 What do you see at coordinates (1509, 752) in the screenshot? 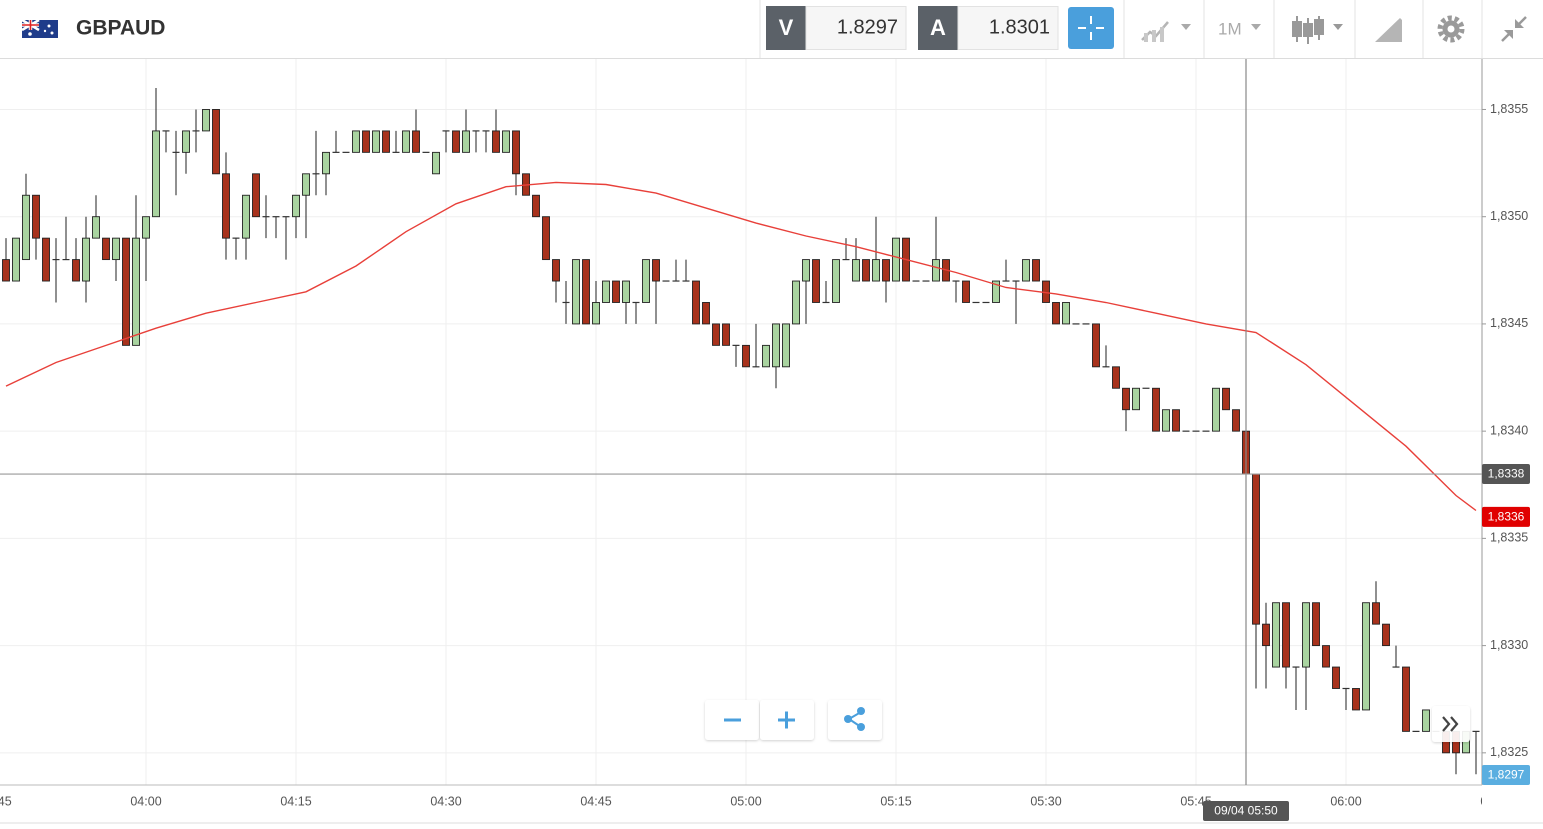
I see `y-tick-label: 1,8325` at bounding box center [1509, 752].